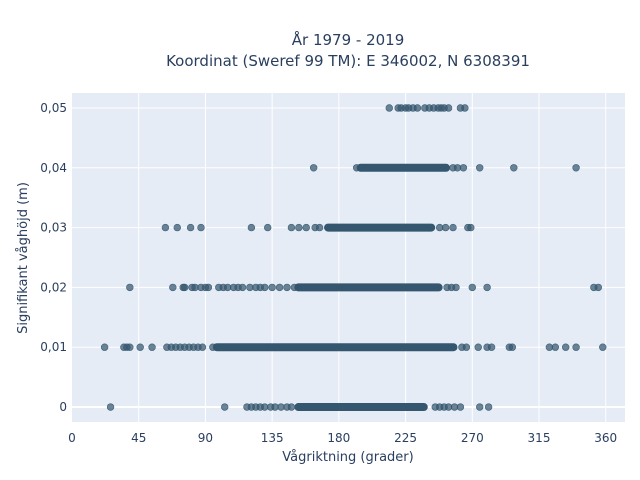  I want to click on x-tick-label: 0, so click(72, 438).